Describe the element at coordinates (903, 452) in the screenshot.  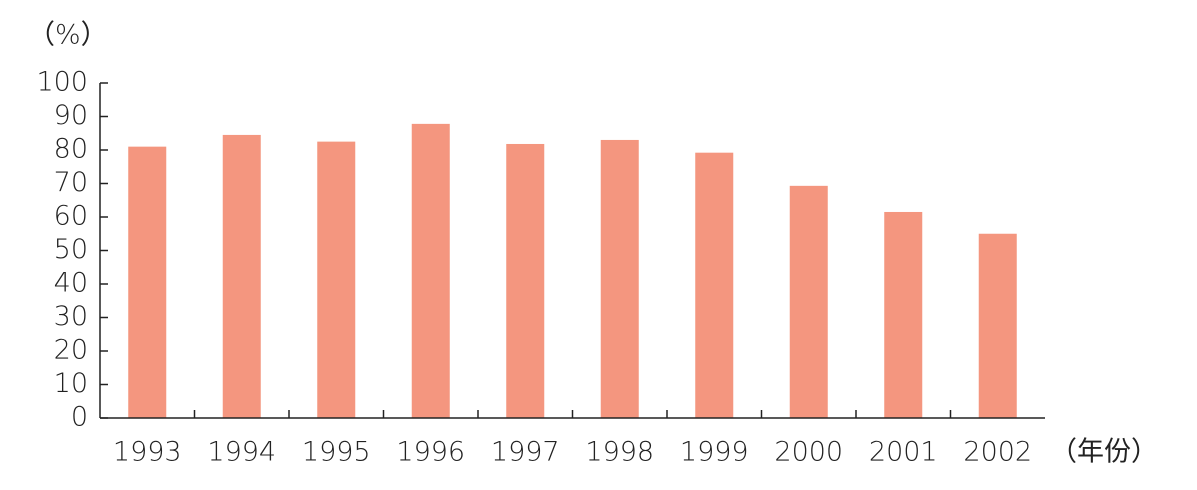
I see `x-tick-label: 2001` at that location.